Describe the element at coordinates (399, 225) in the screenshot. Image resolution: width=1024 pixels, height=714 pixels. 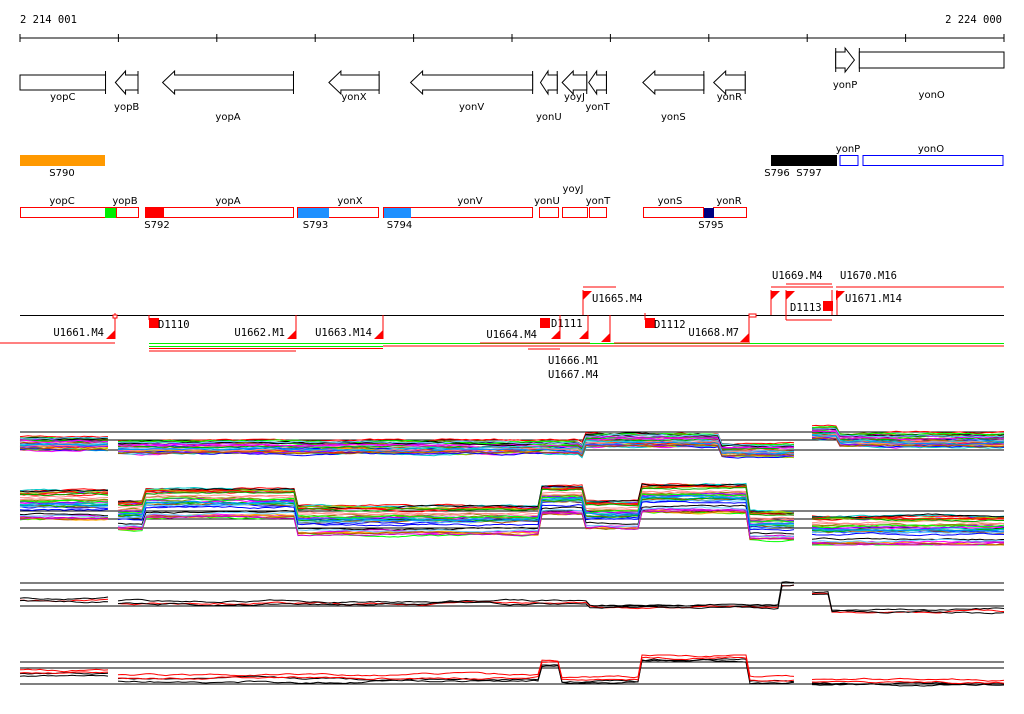
I see `operon-marker-label: S794` at that location.